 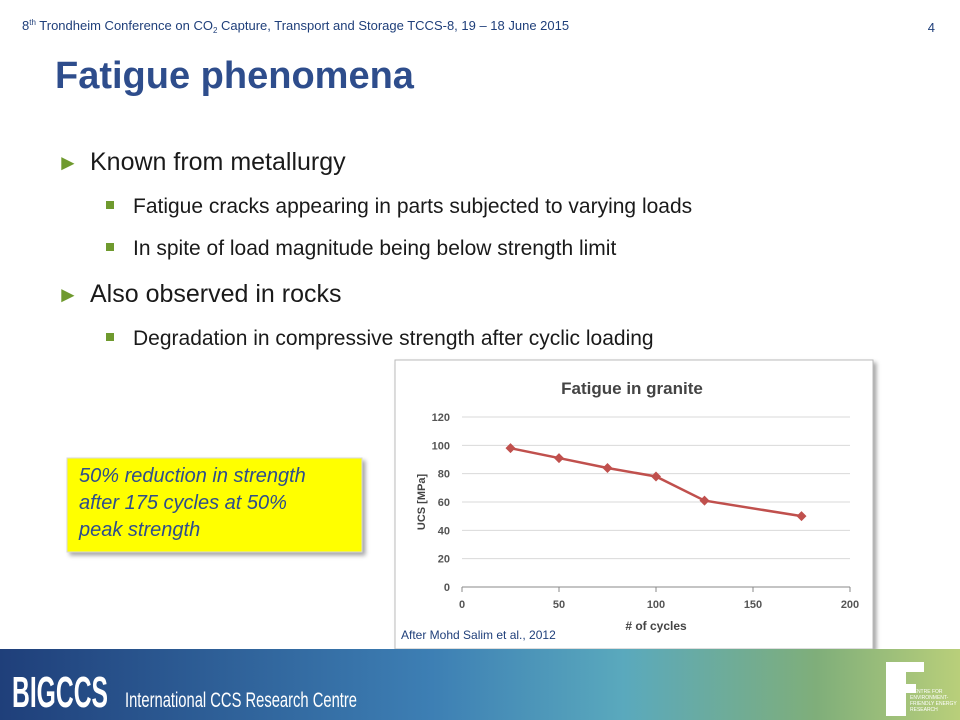 What do you see at coordinates (559, 605) in the screenshot?
I see `x-tick-label: 50` at bounding box center [559, 605].